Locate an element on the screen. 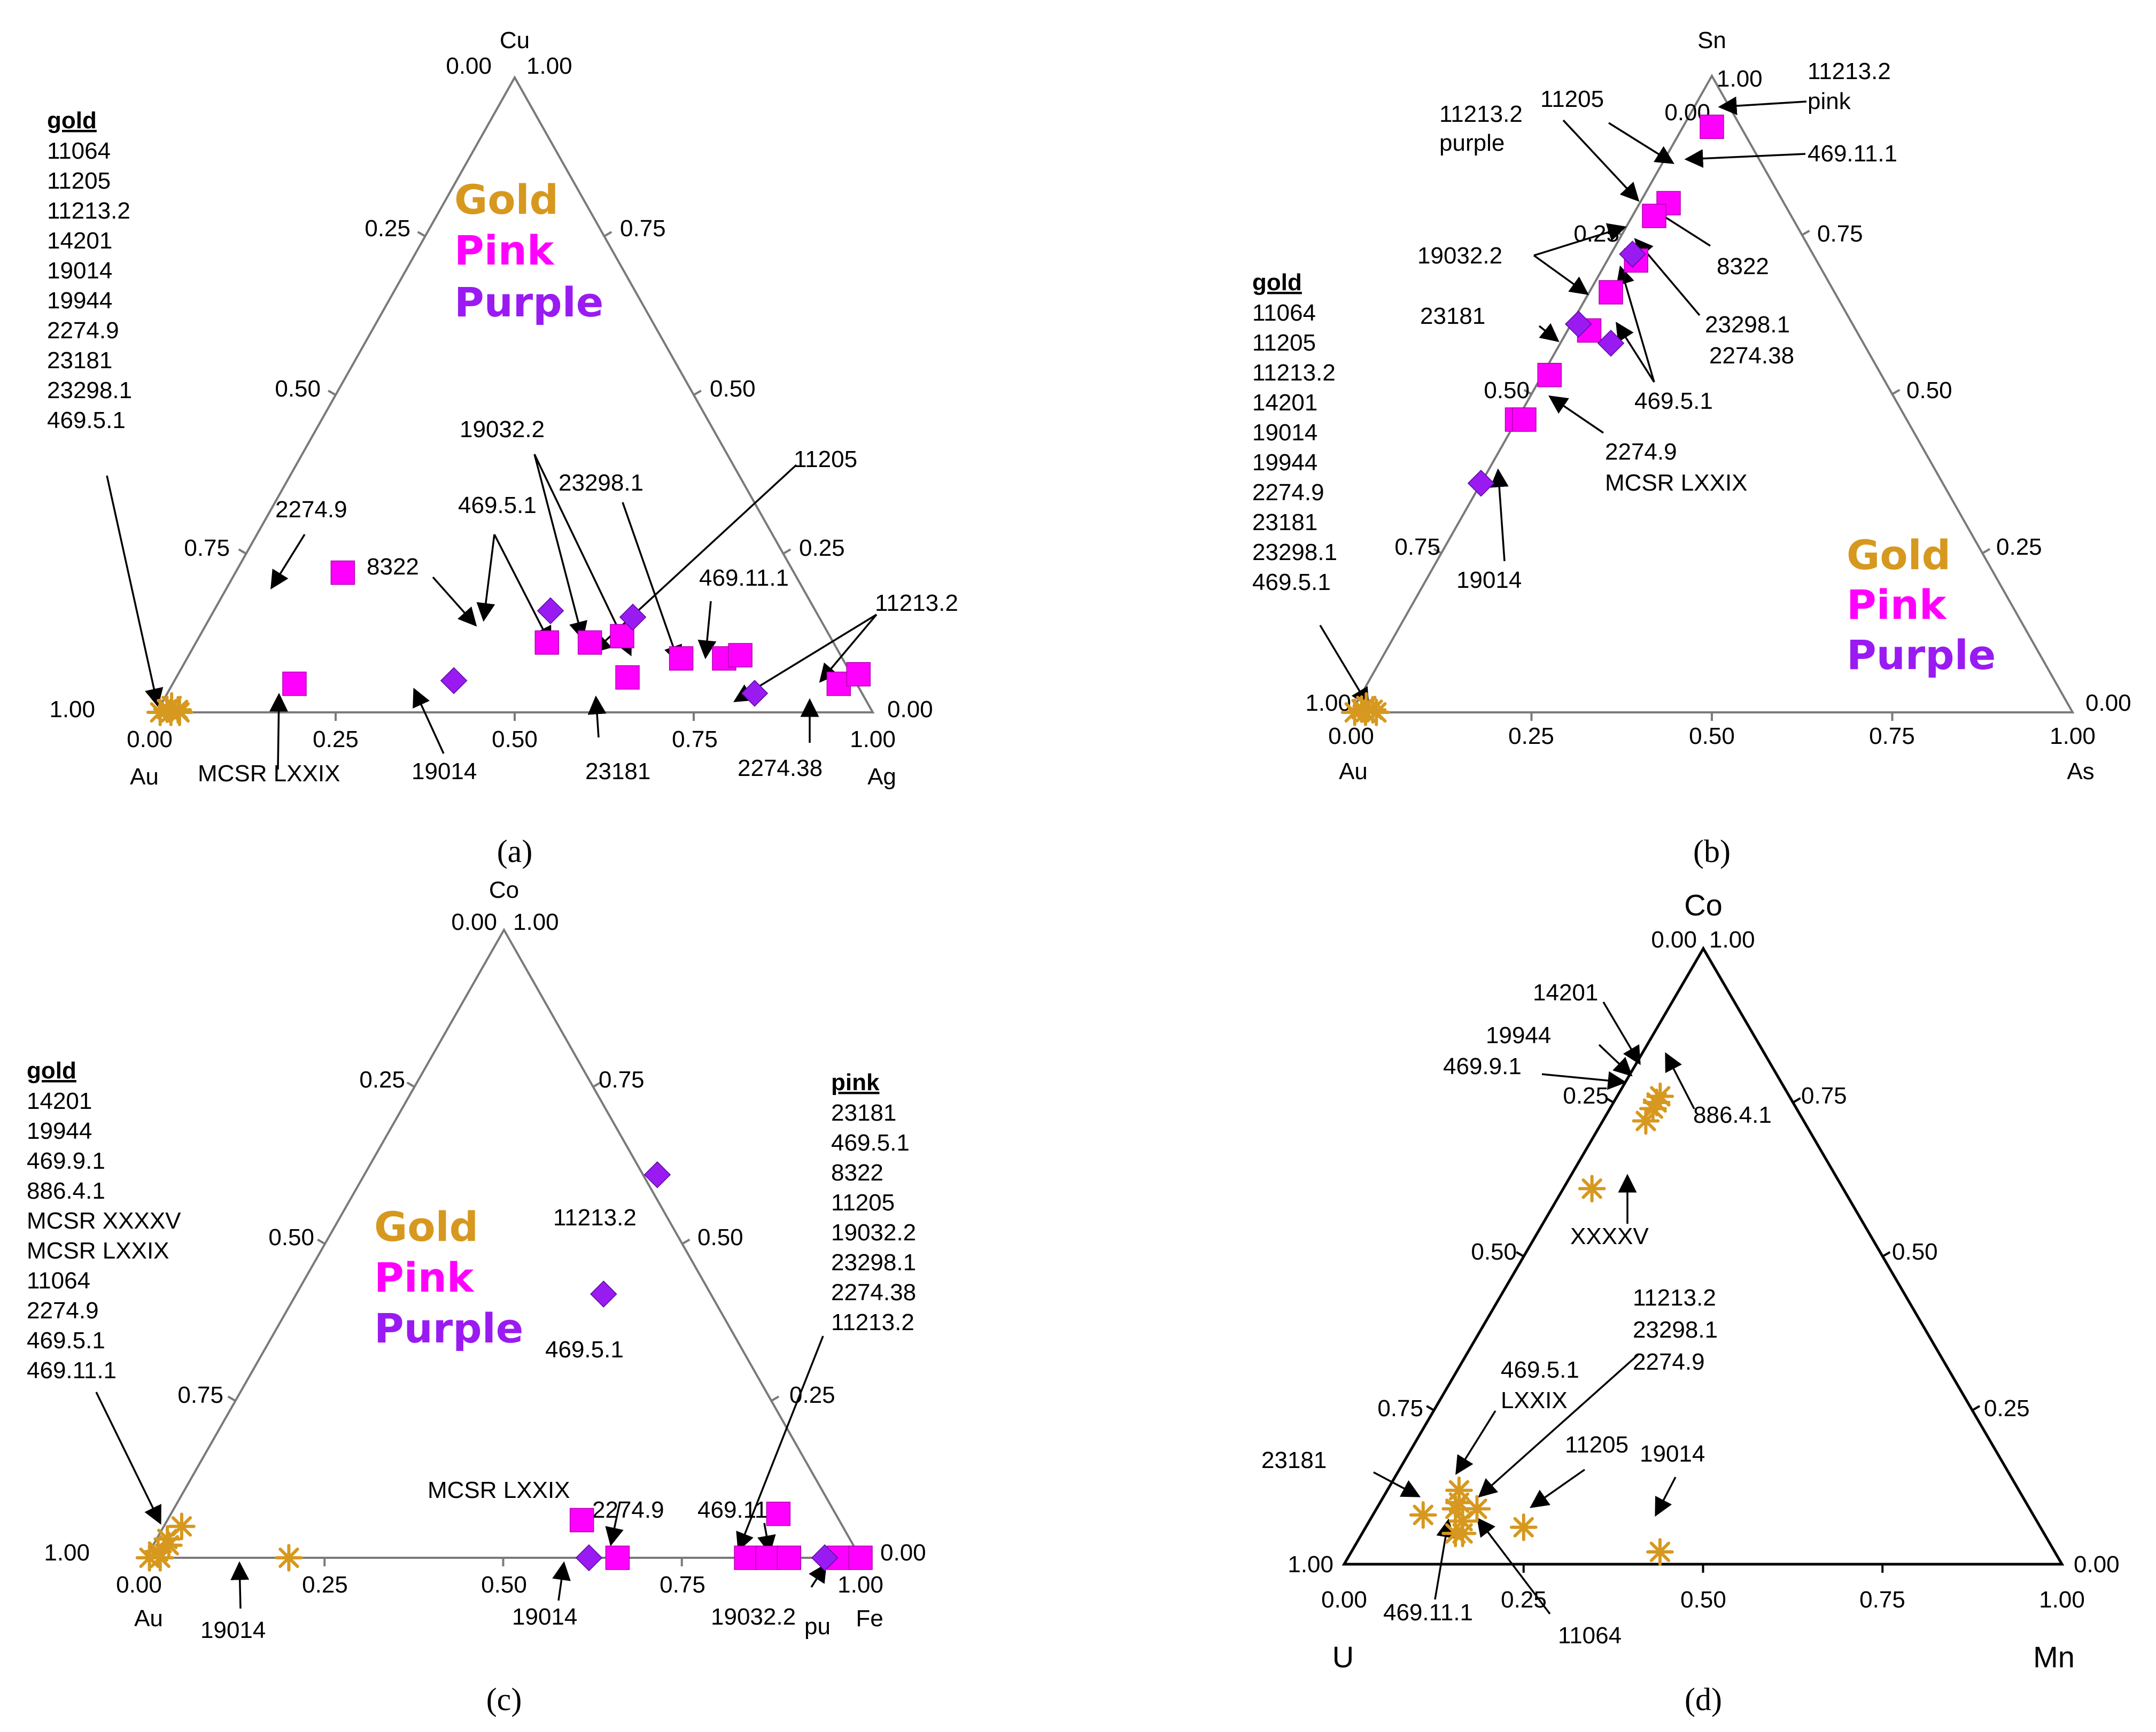 Image resolution: width=2156 pixels, height=1732 pixels. data-markers-a is located at coordinates (508, 643).